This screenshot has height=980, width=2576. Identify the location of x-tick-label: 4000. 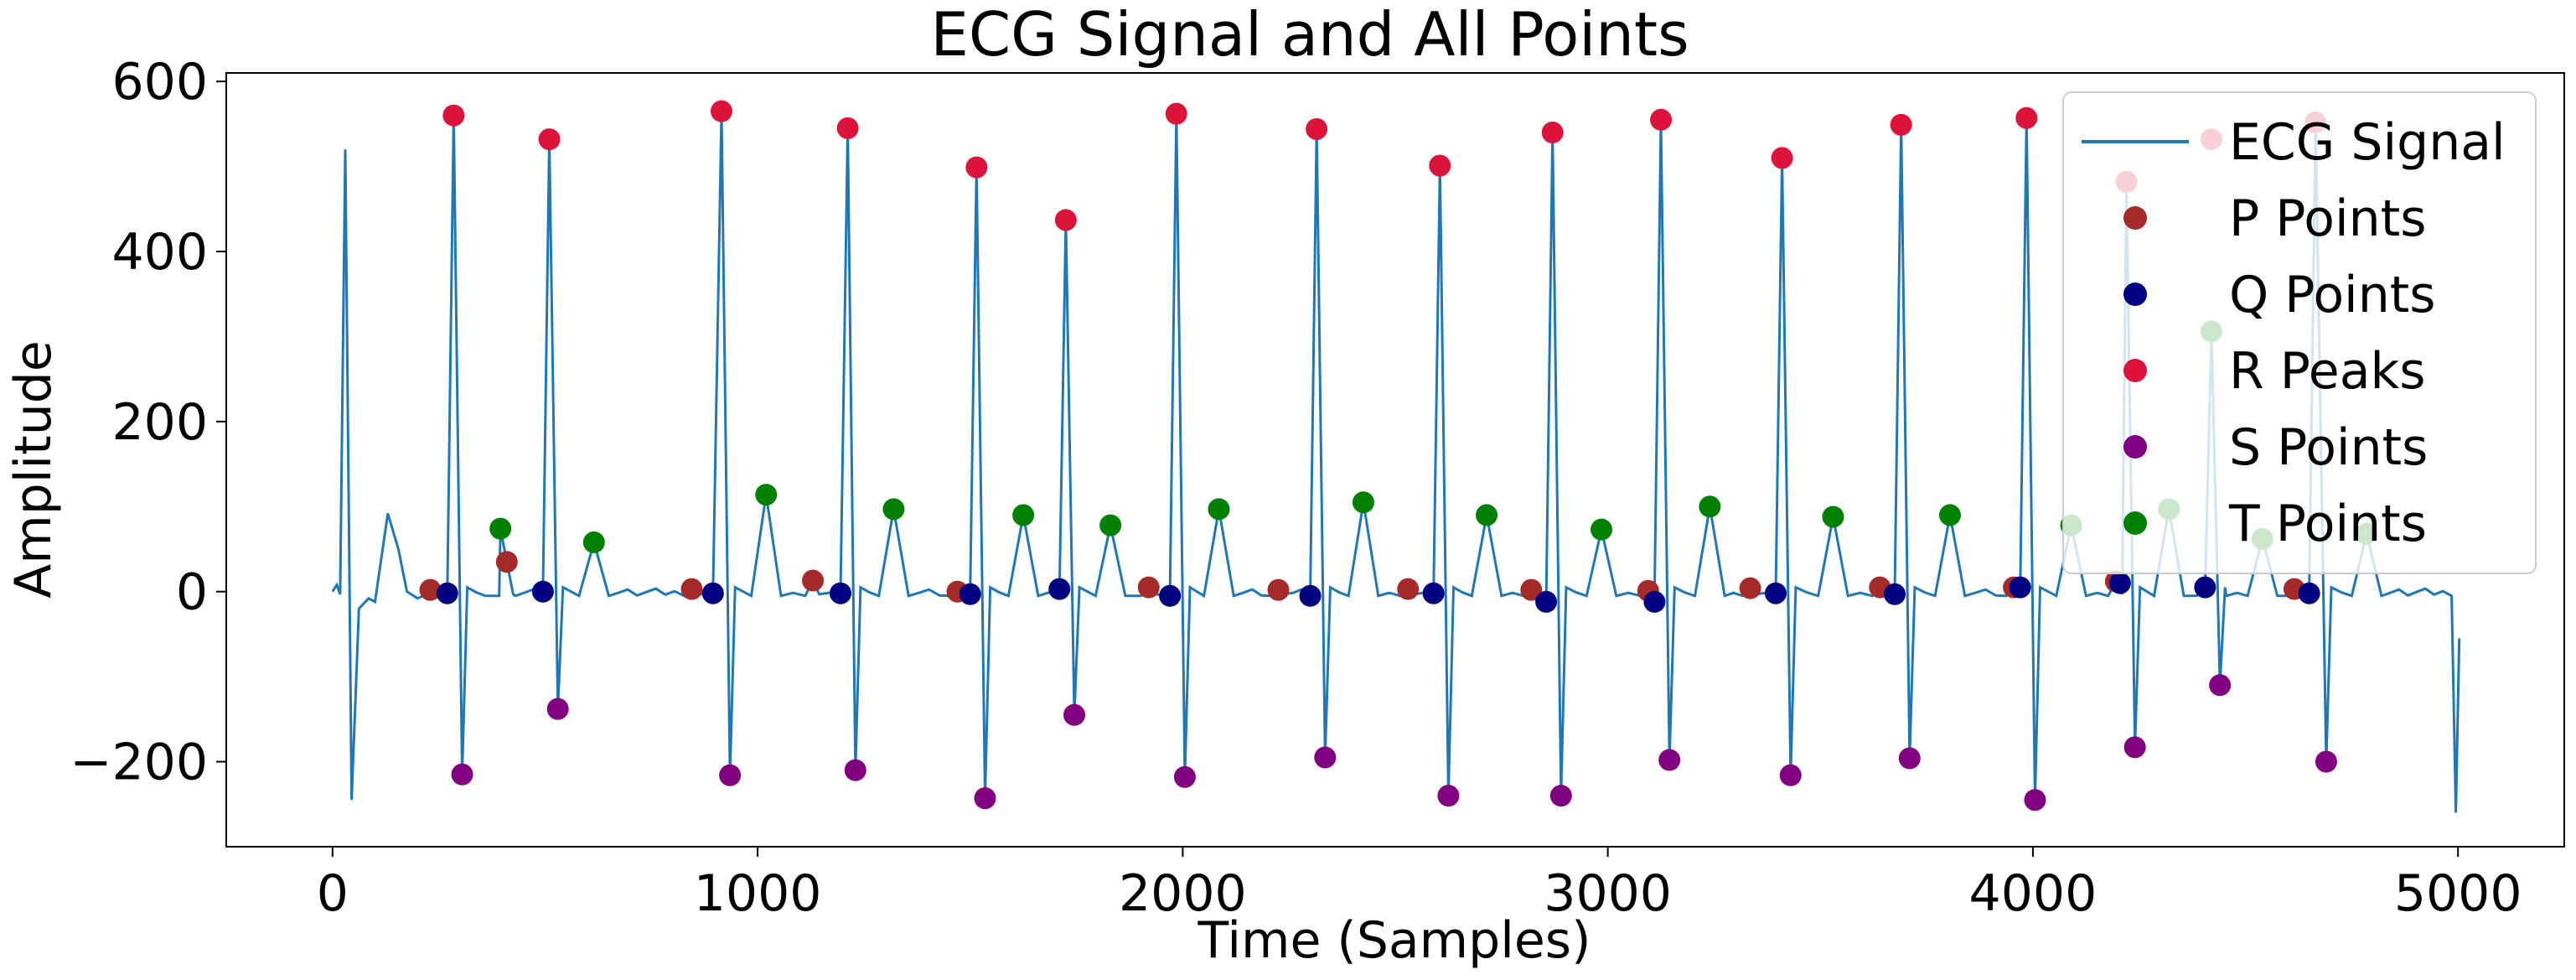
(2033, 893).